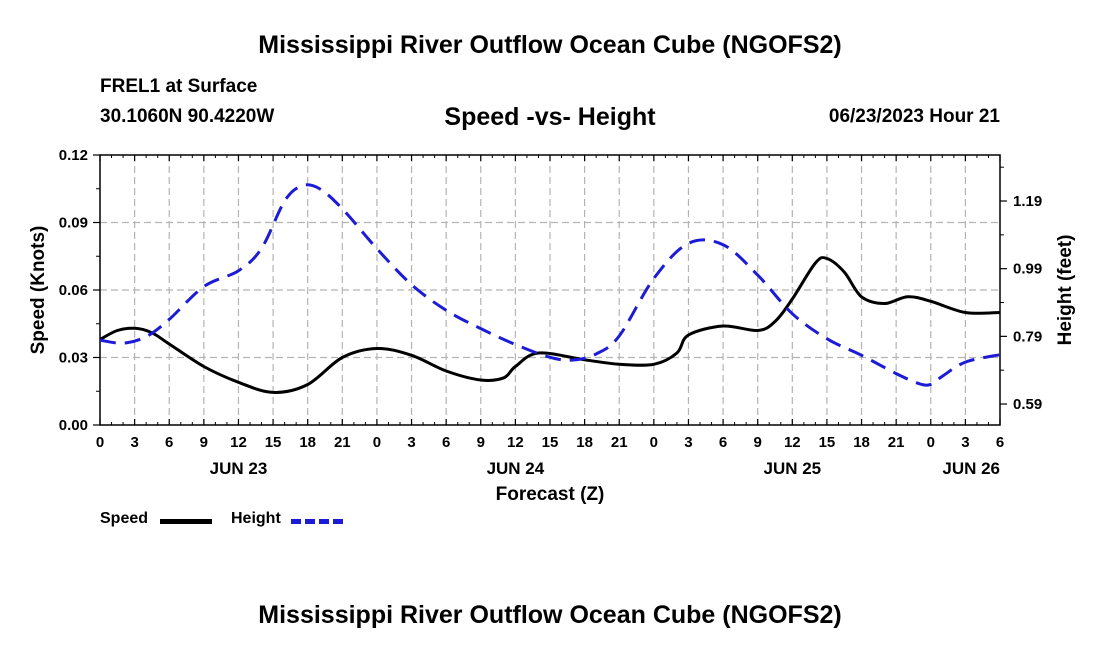  What do you see at coordinates (73, 358) in the screenshot?
I see `y-tick-label: 0.03` at bounding box center [73, 358].